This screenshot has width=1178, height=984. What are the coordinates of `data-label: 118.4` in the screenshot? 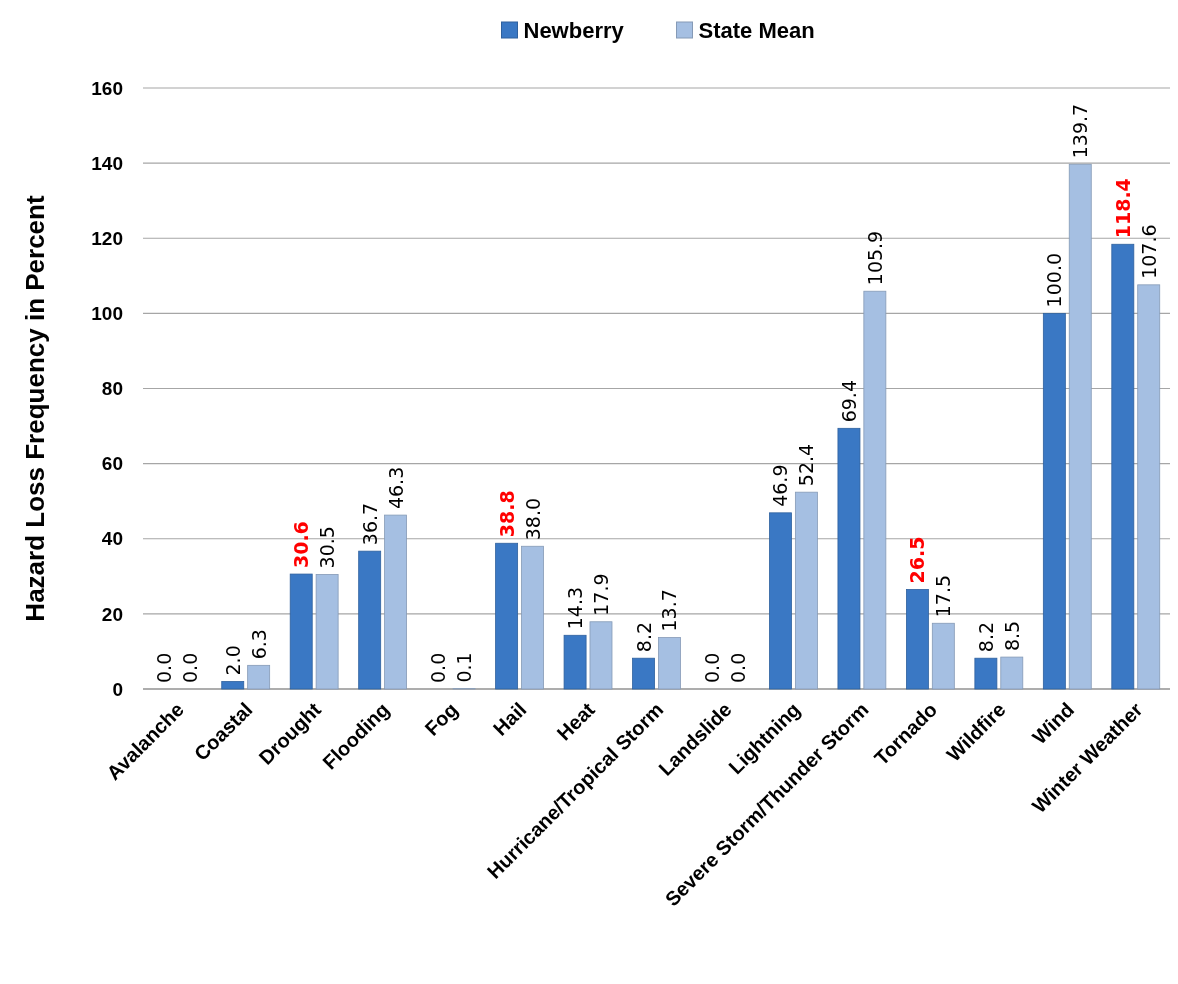 It's located at (1122, 208).